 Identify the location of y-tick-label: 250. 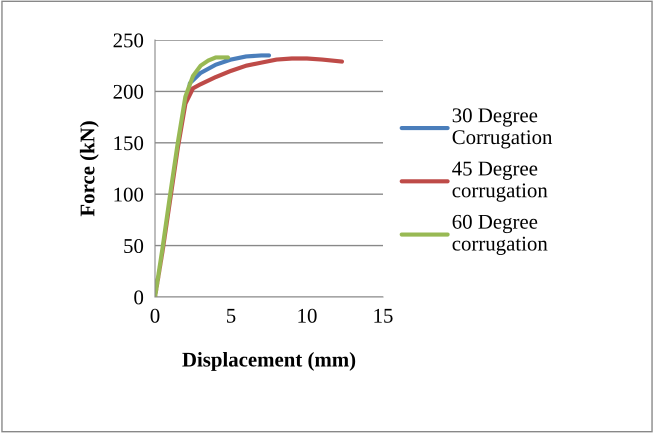
(129, 40).